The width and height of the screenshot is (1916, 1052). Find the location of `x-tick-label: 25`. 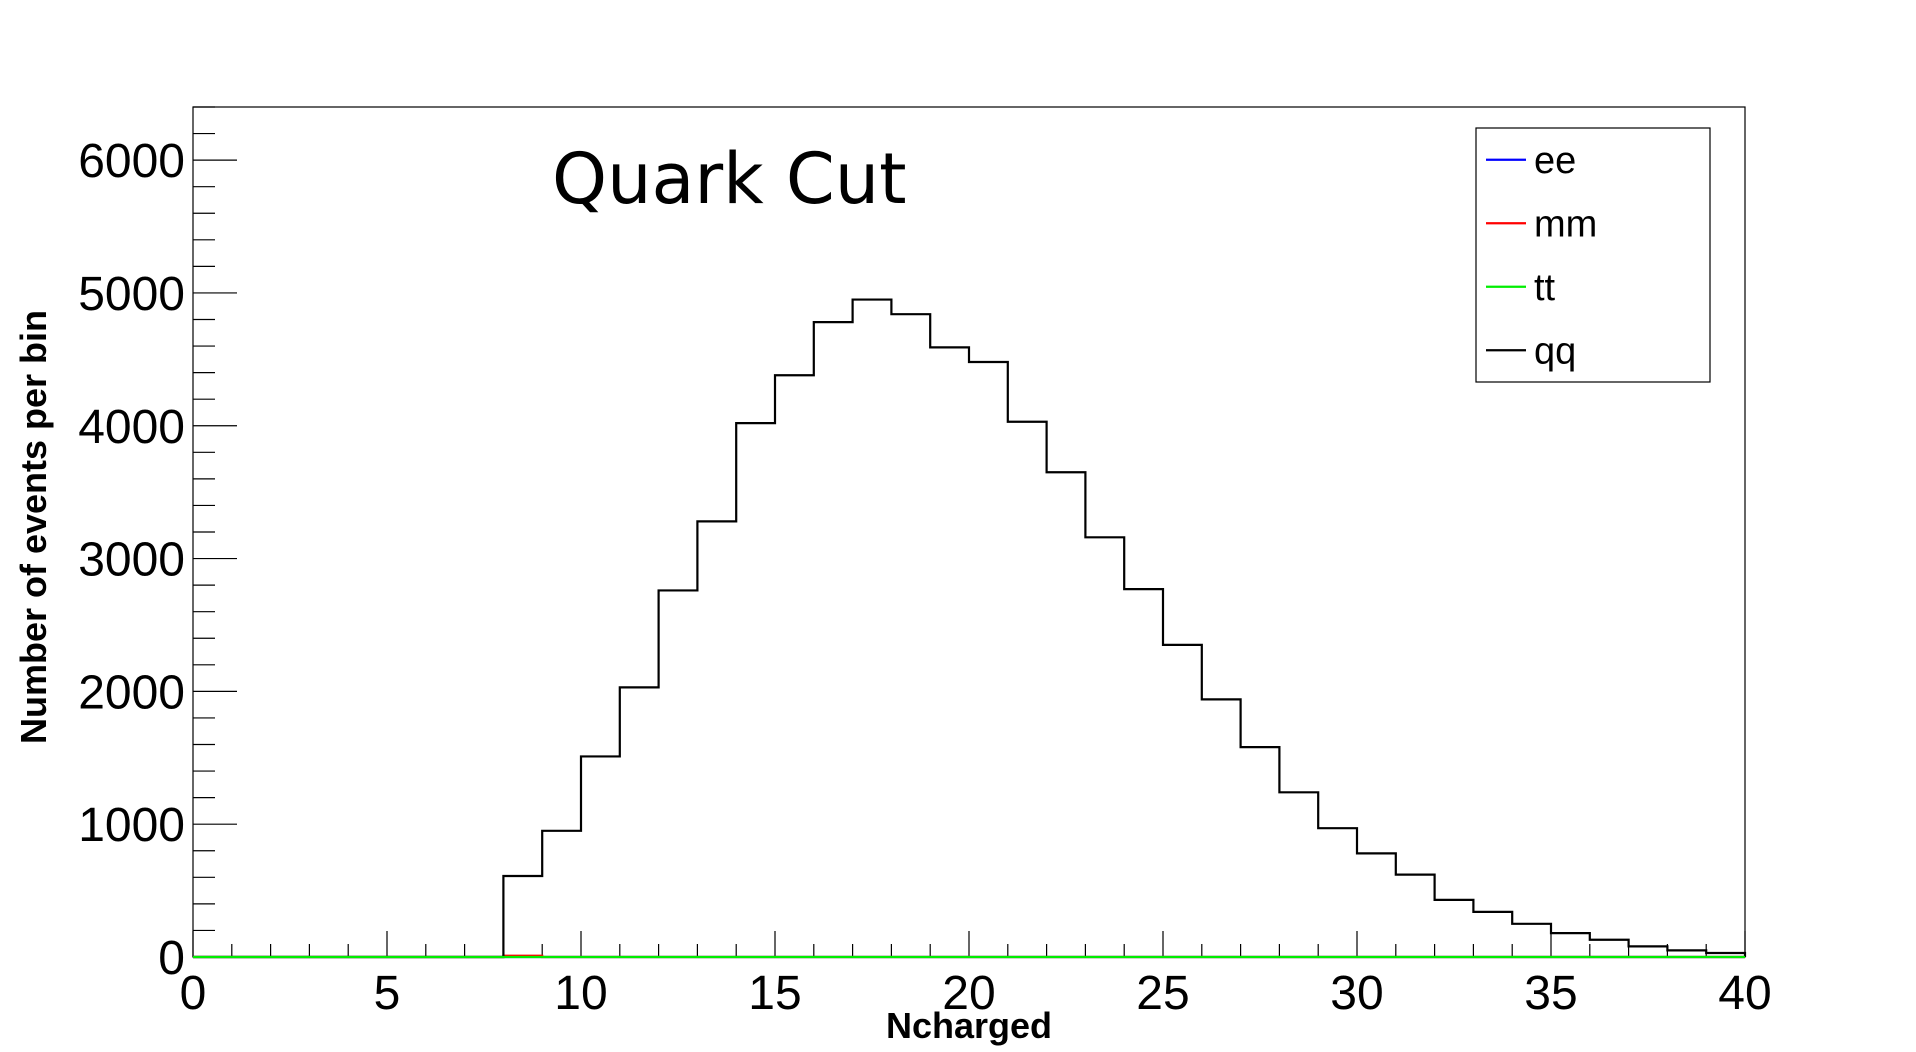

x-tick-label: 25 is located at coordinates (1162, 993).